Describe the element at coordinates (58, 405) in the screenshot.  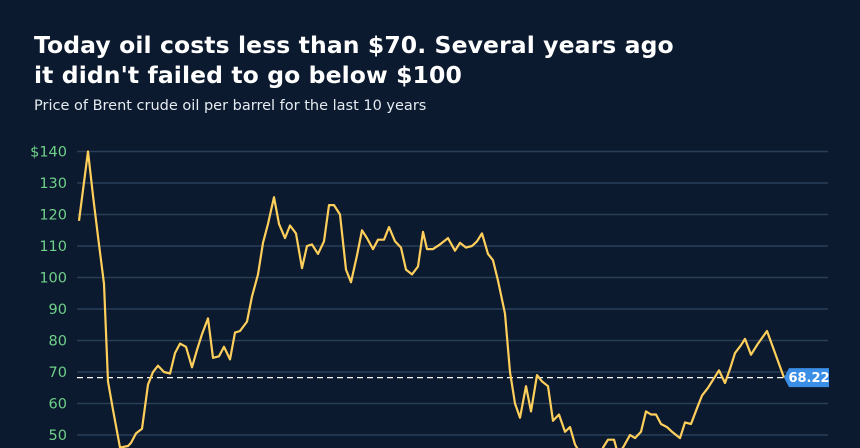
I see `y-tick-label: 60` at that location.